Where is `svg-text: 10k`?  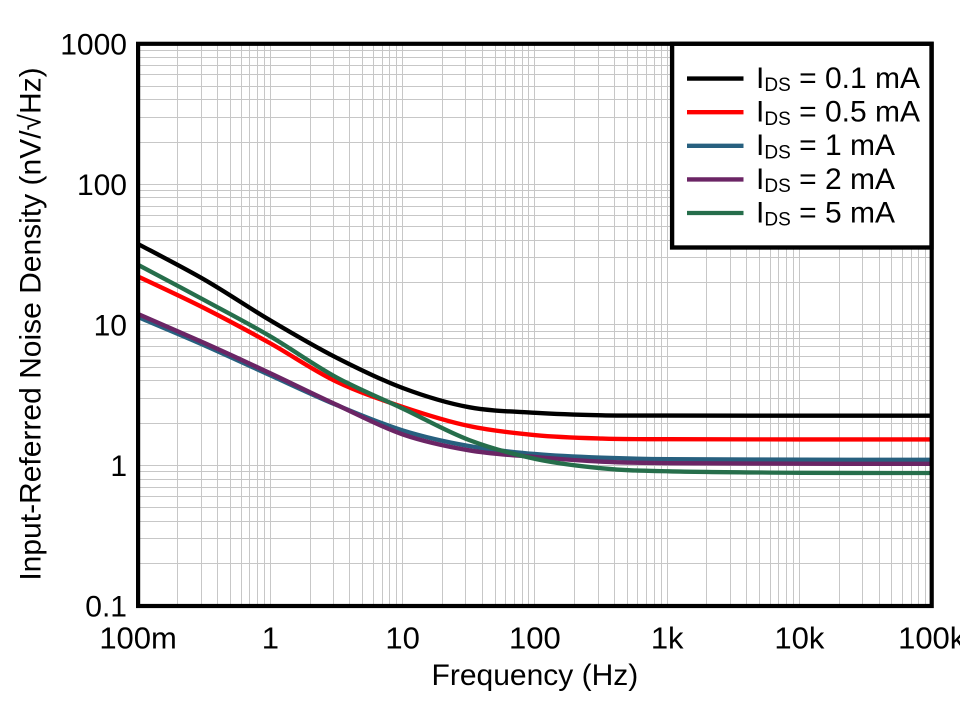 svg-text: 10k is located at coordinates (799, 638).